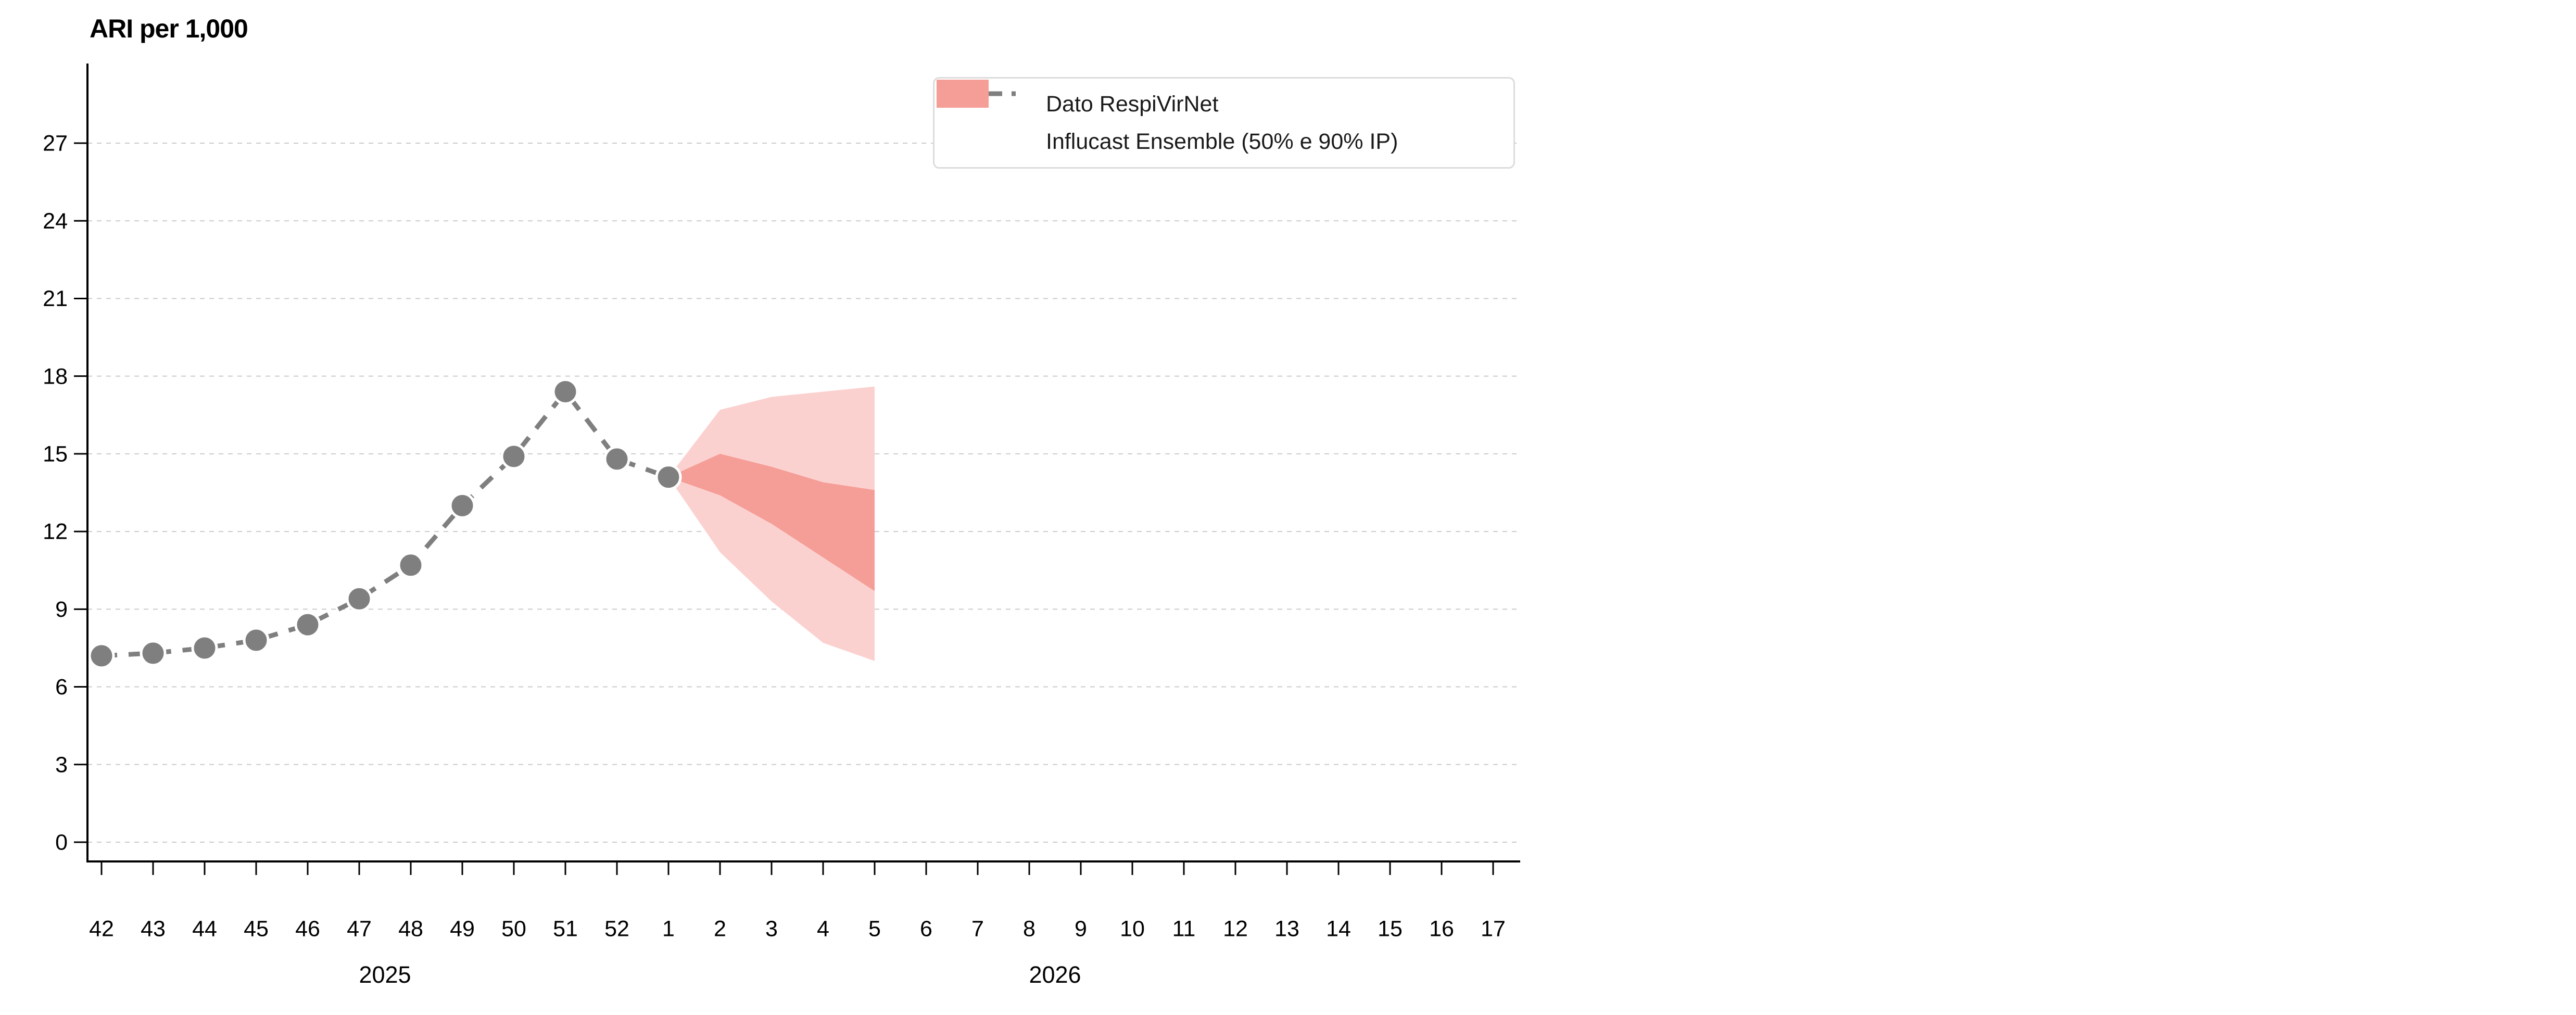  Describe the element at coordinates (1235, 929) in the screenshot. I see `x-tick-label: 12` at that location.